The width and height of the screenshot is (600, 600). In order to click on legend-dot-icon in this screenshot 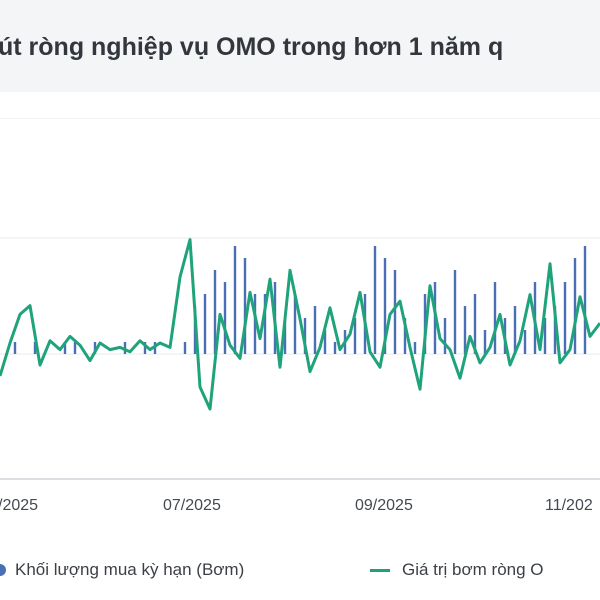, I will do `click(3, 570)`.